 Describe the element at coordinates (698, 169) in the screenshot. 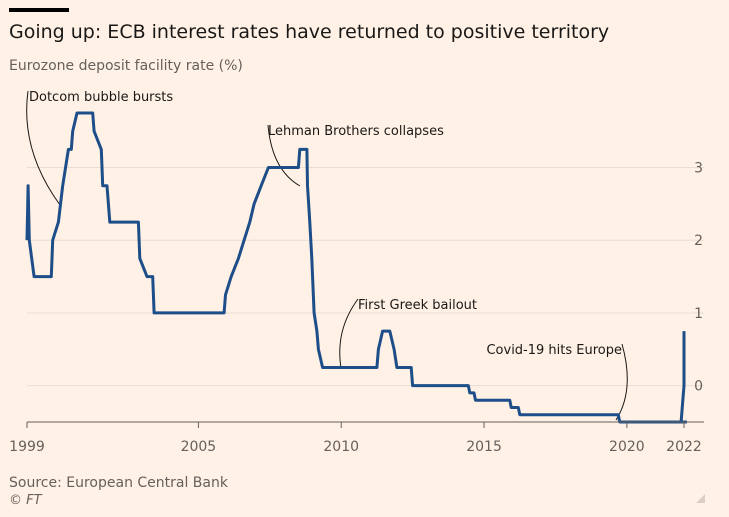

I see `y-tick-label: 3` at that location.